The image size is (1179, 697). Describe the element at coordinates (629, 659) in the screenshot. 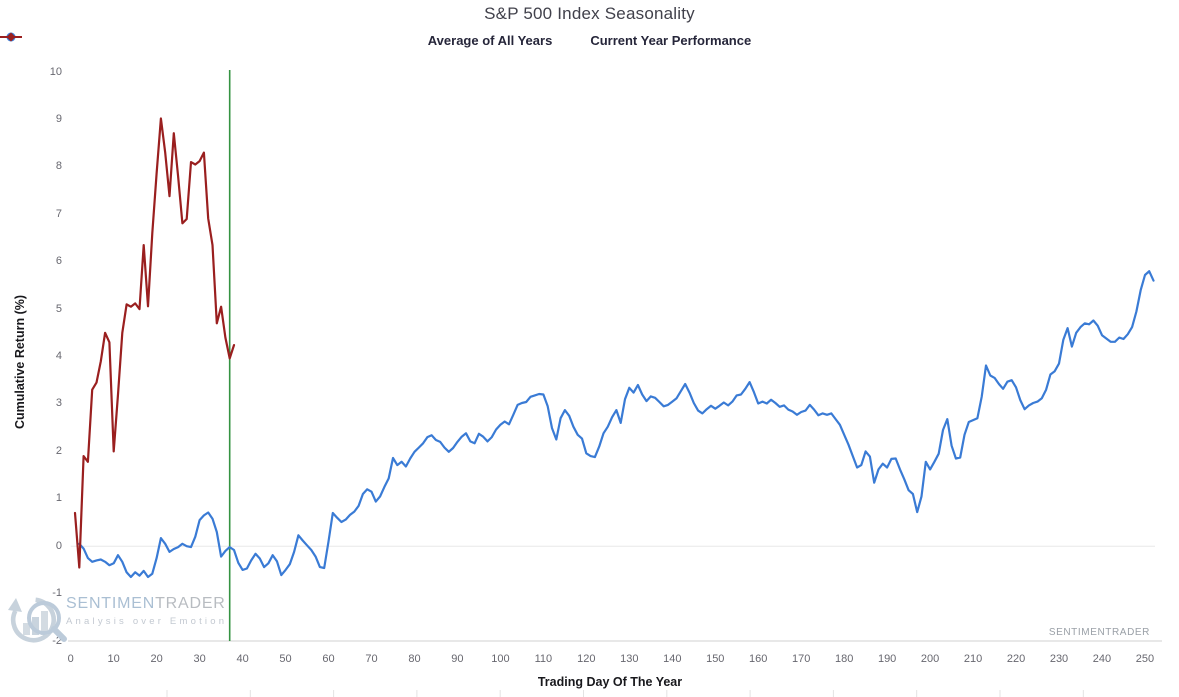

I see `x-tick-label: 130` at that location.